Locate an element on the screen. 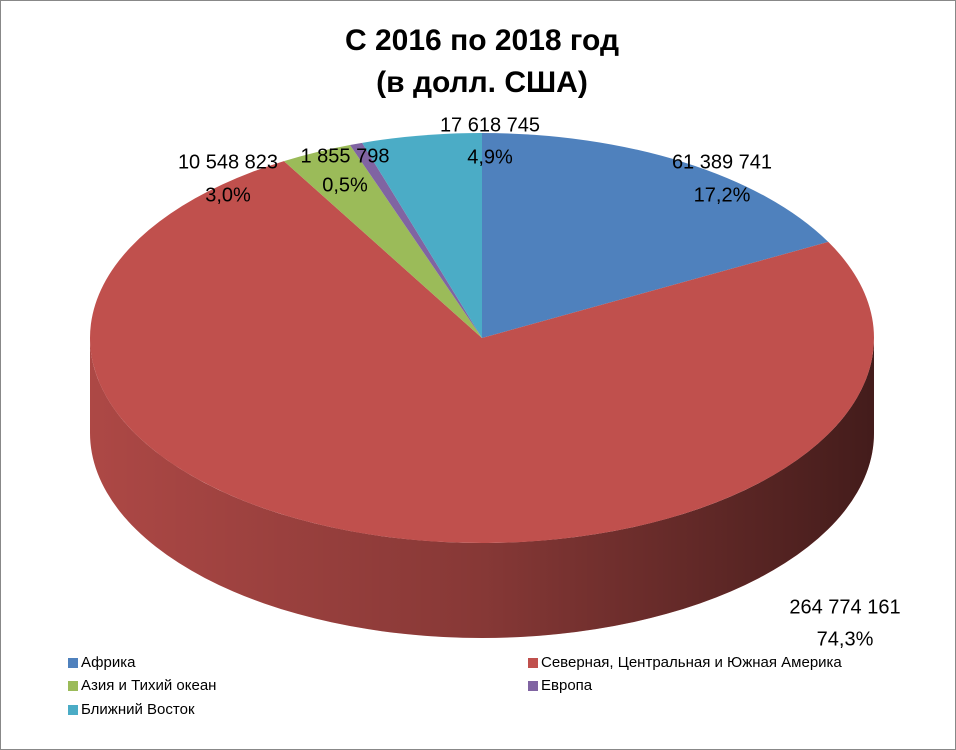 Image resolution: width=956 pixels, height=750 pixels. data-label-percent: 17,2% is located at coordinates (722, 195).